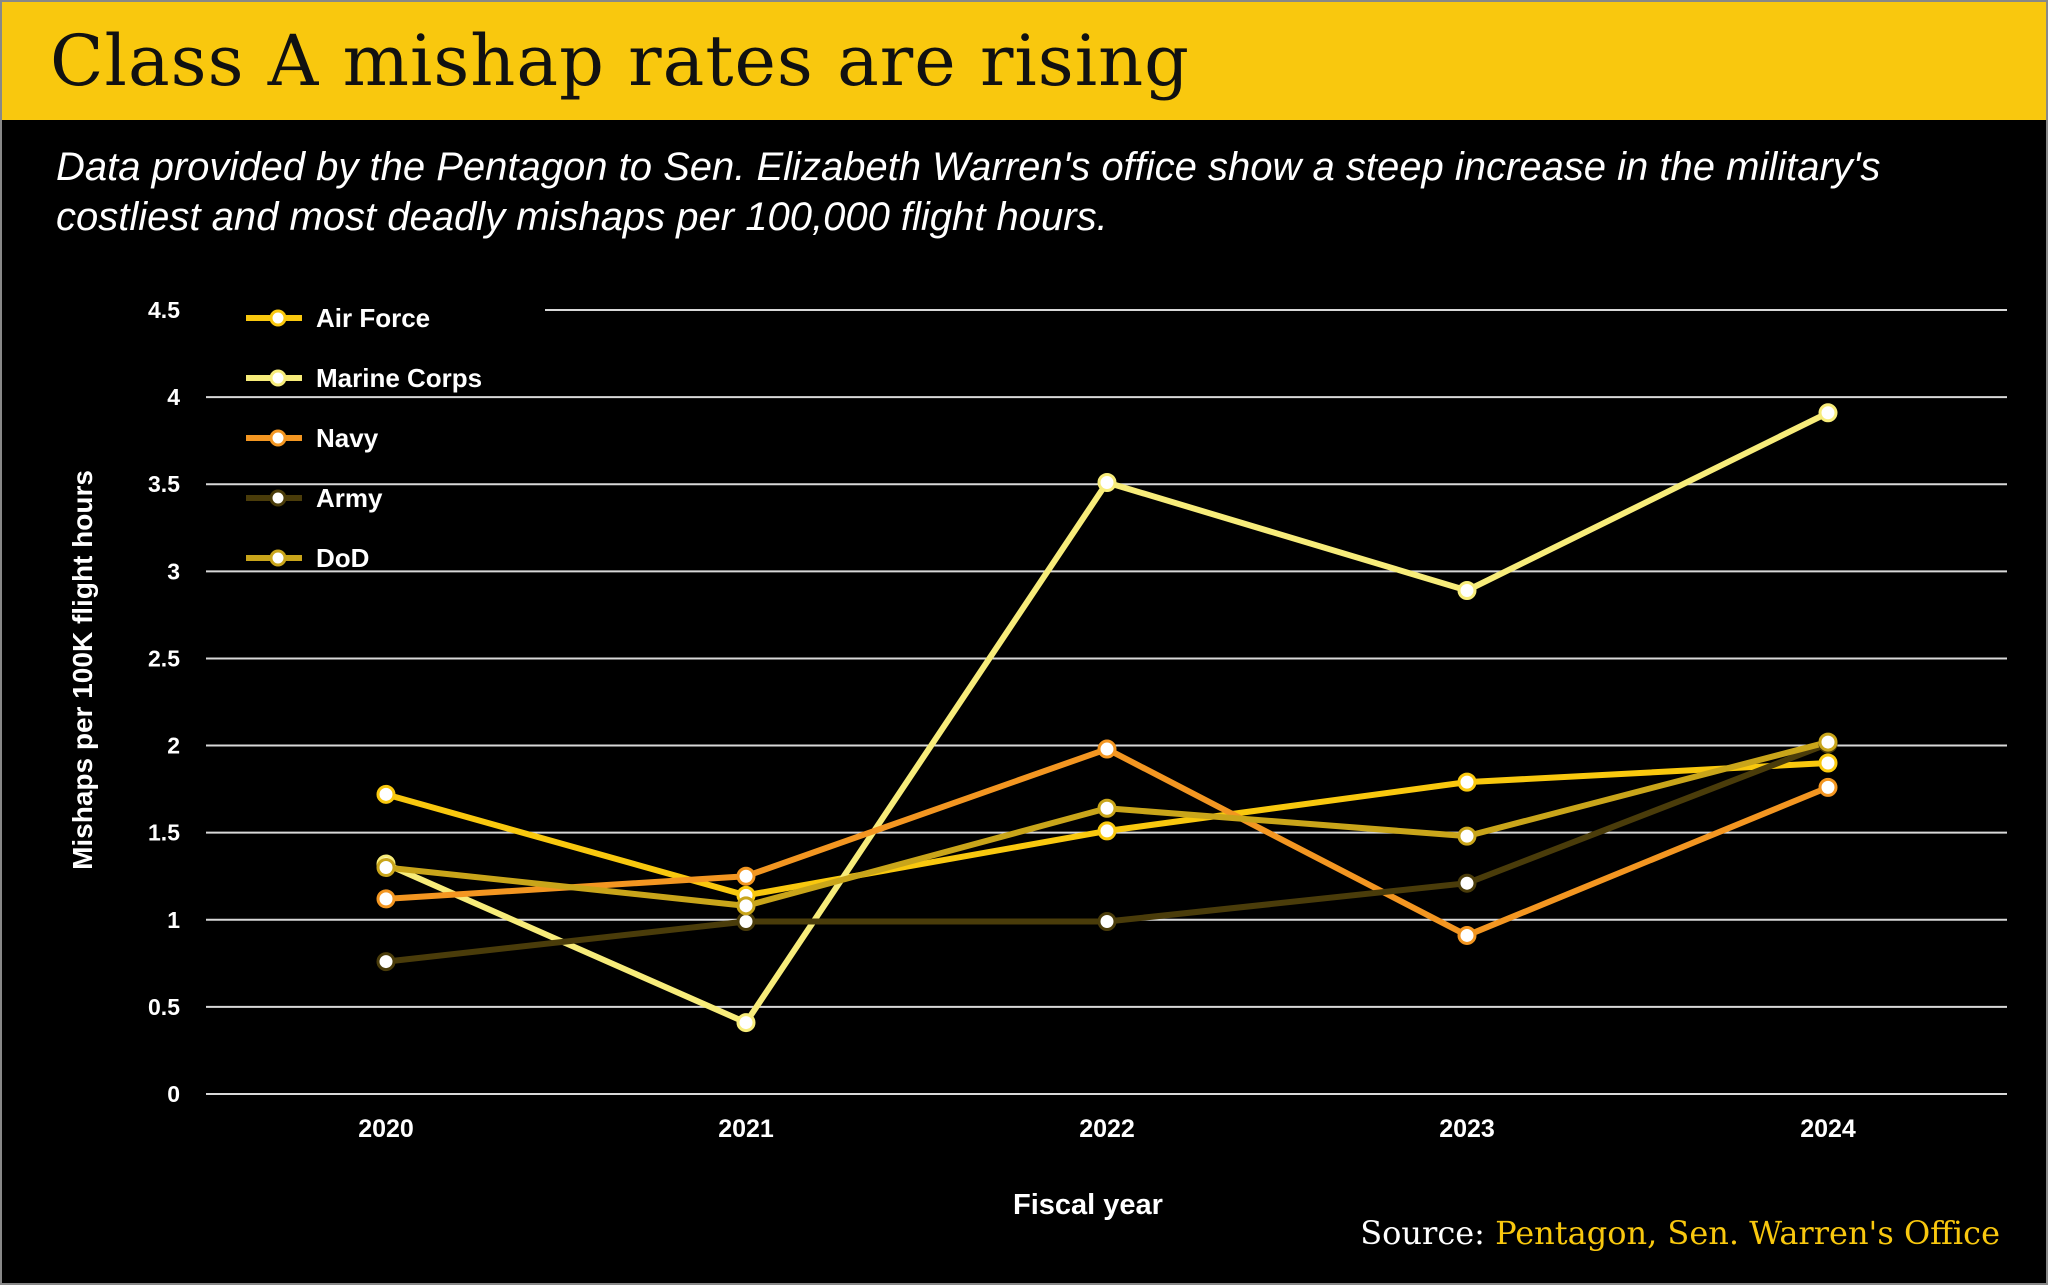 Image resolution: width=2048 pixels, height=1285 pixels. I want to click on x-tick-label: 2023, so click(1467, 1129).